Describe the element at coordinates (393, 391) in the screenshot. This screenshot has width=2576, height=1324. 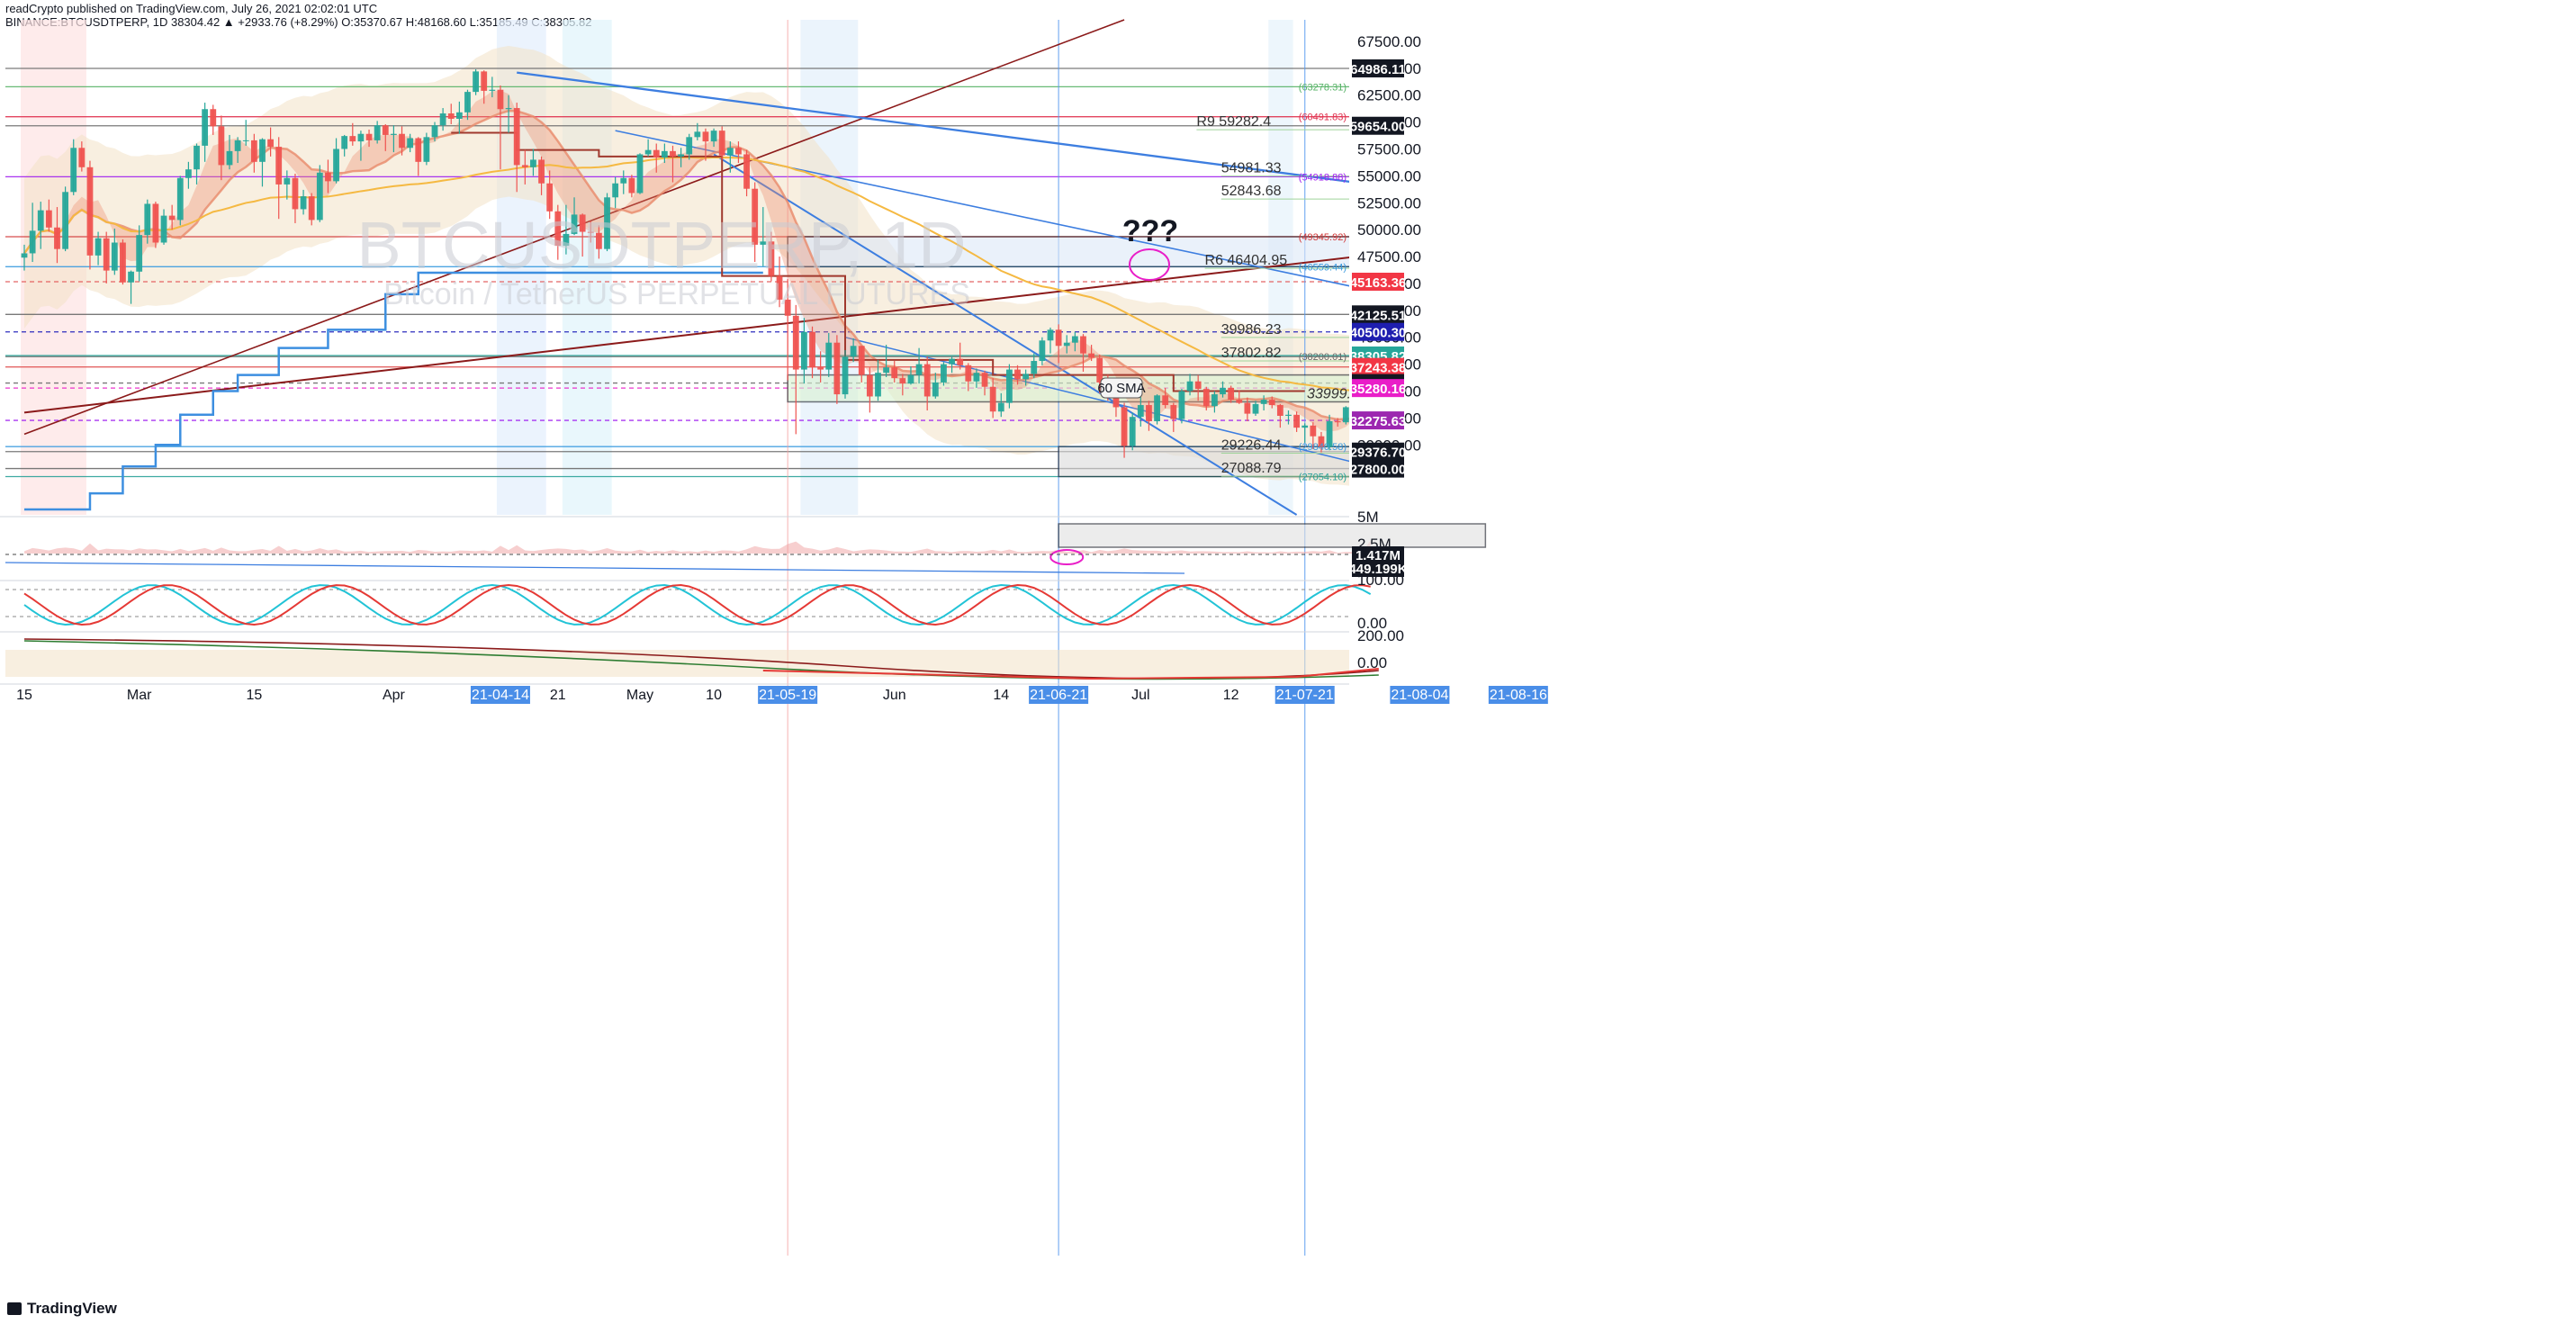
I see `support-step-line` at that location.